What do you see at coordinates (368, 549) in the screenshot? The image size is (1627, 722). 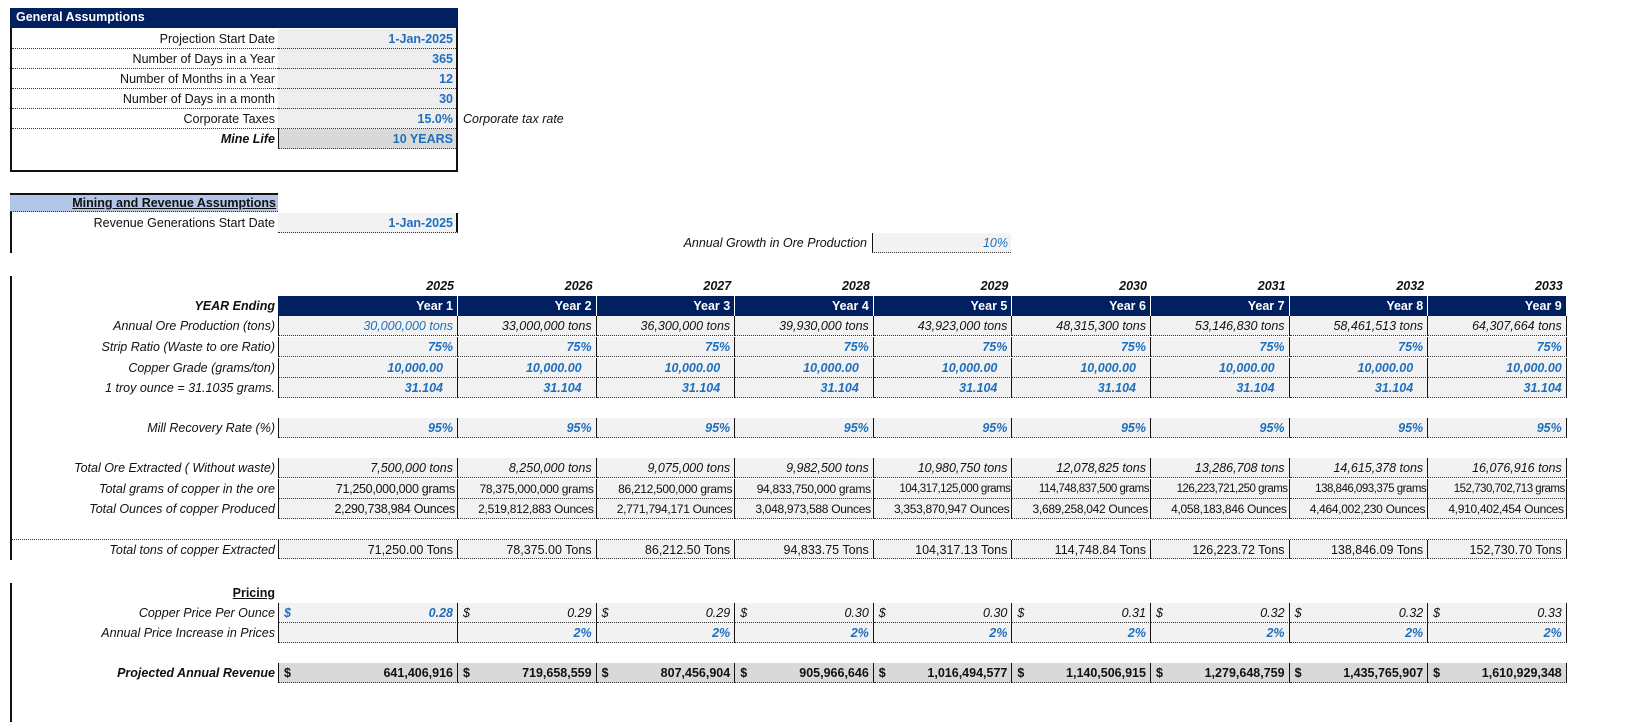 I see `total-tons-copper-cell: 71,250.00 Tons` at bounding box center [368, 549].